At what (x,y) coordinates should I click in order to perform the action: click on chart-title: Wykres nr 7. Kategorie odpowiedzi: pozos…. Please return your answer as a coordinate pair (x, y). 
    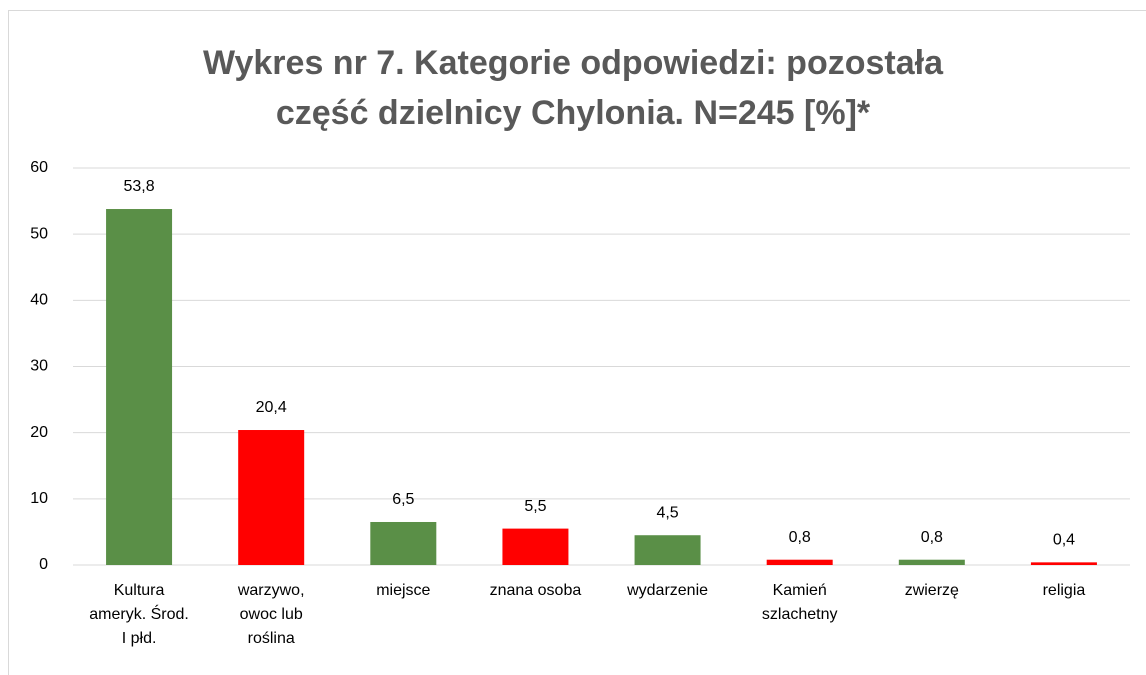
    Looking at the image, I should click on (573, 88).